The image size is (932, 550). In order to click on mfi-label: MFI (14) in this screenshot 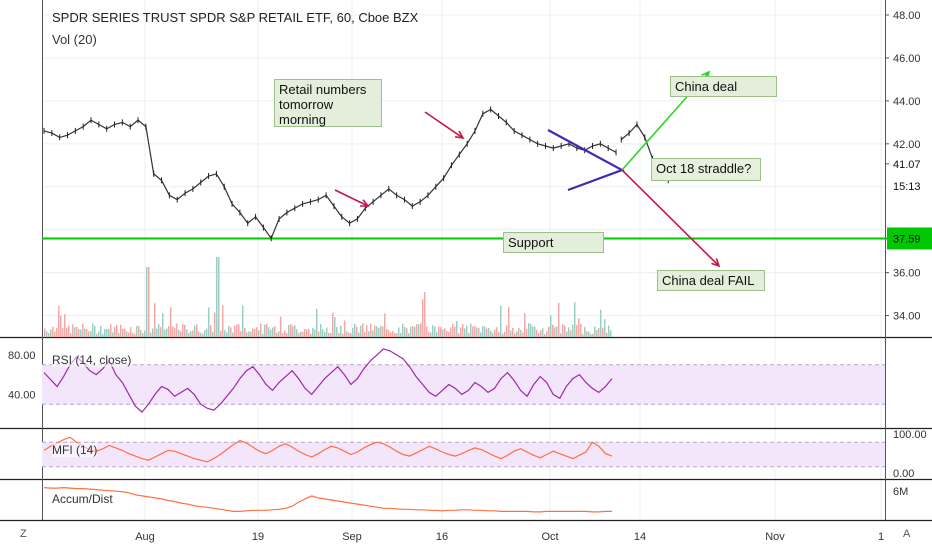, I will do `click(75, 450)`.